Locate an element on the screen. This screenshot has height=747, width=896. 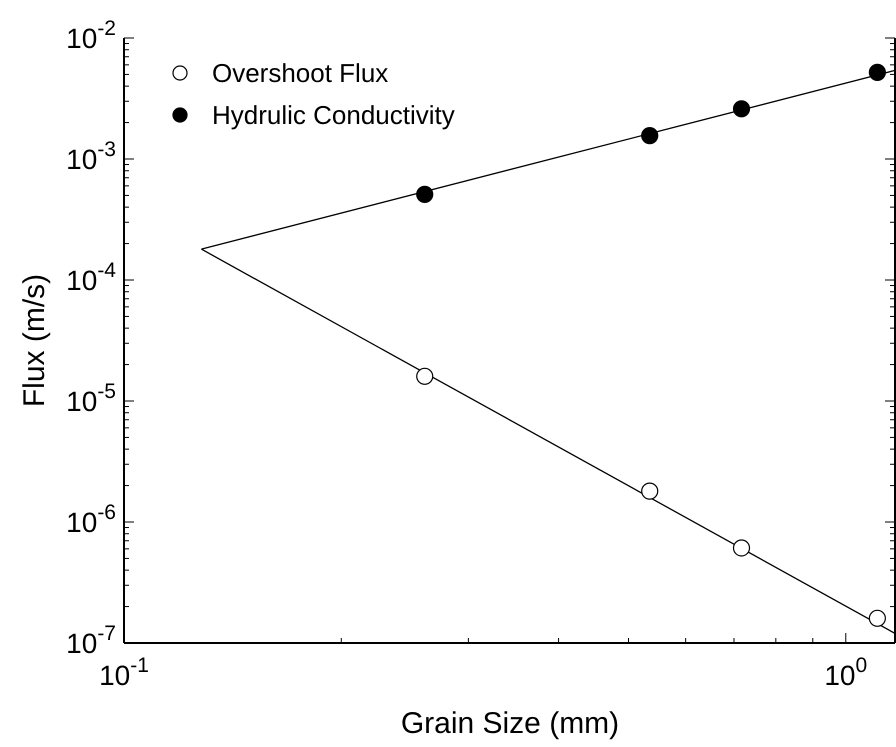
y-tick-label: 10$^{-5}$ is located at coordinates (91, 398).